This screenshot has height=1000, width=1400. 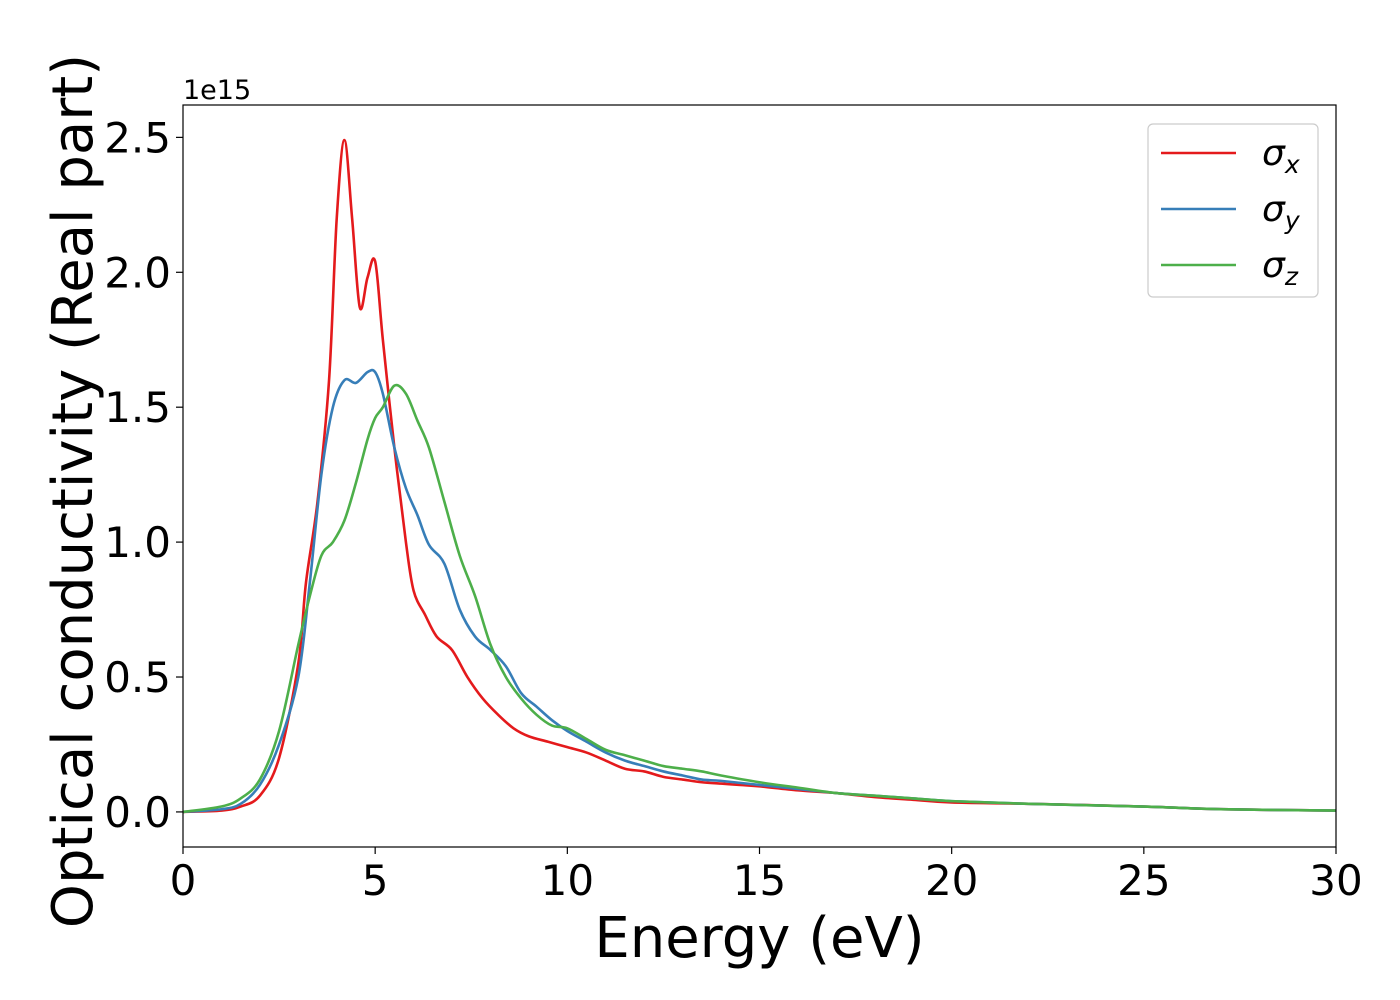 What do you see at coordinates (951, 880) in the screenshot?
I see `x-tick-label: 20` at bounding box center [951, 880].